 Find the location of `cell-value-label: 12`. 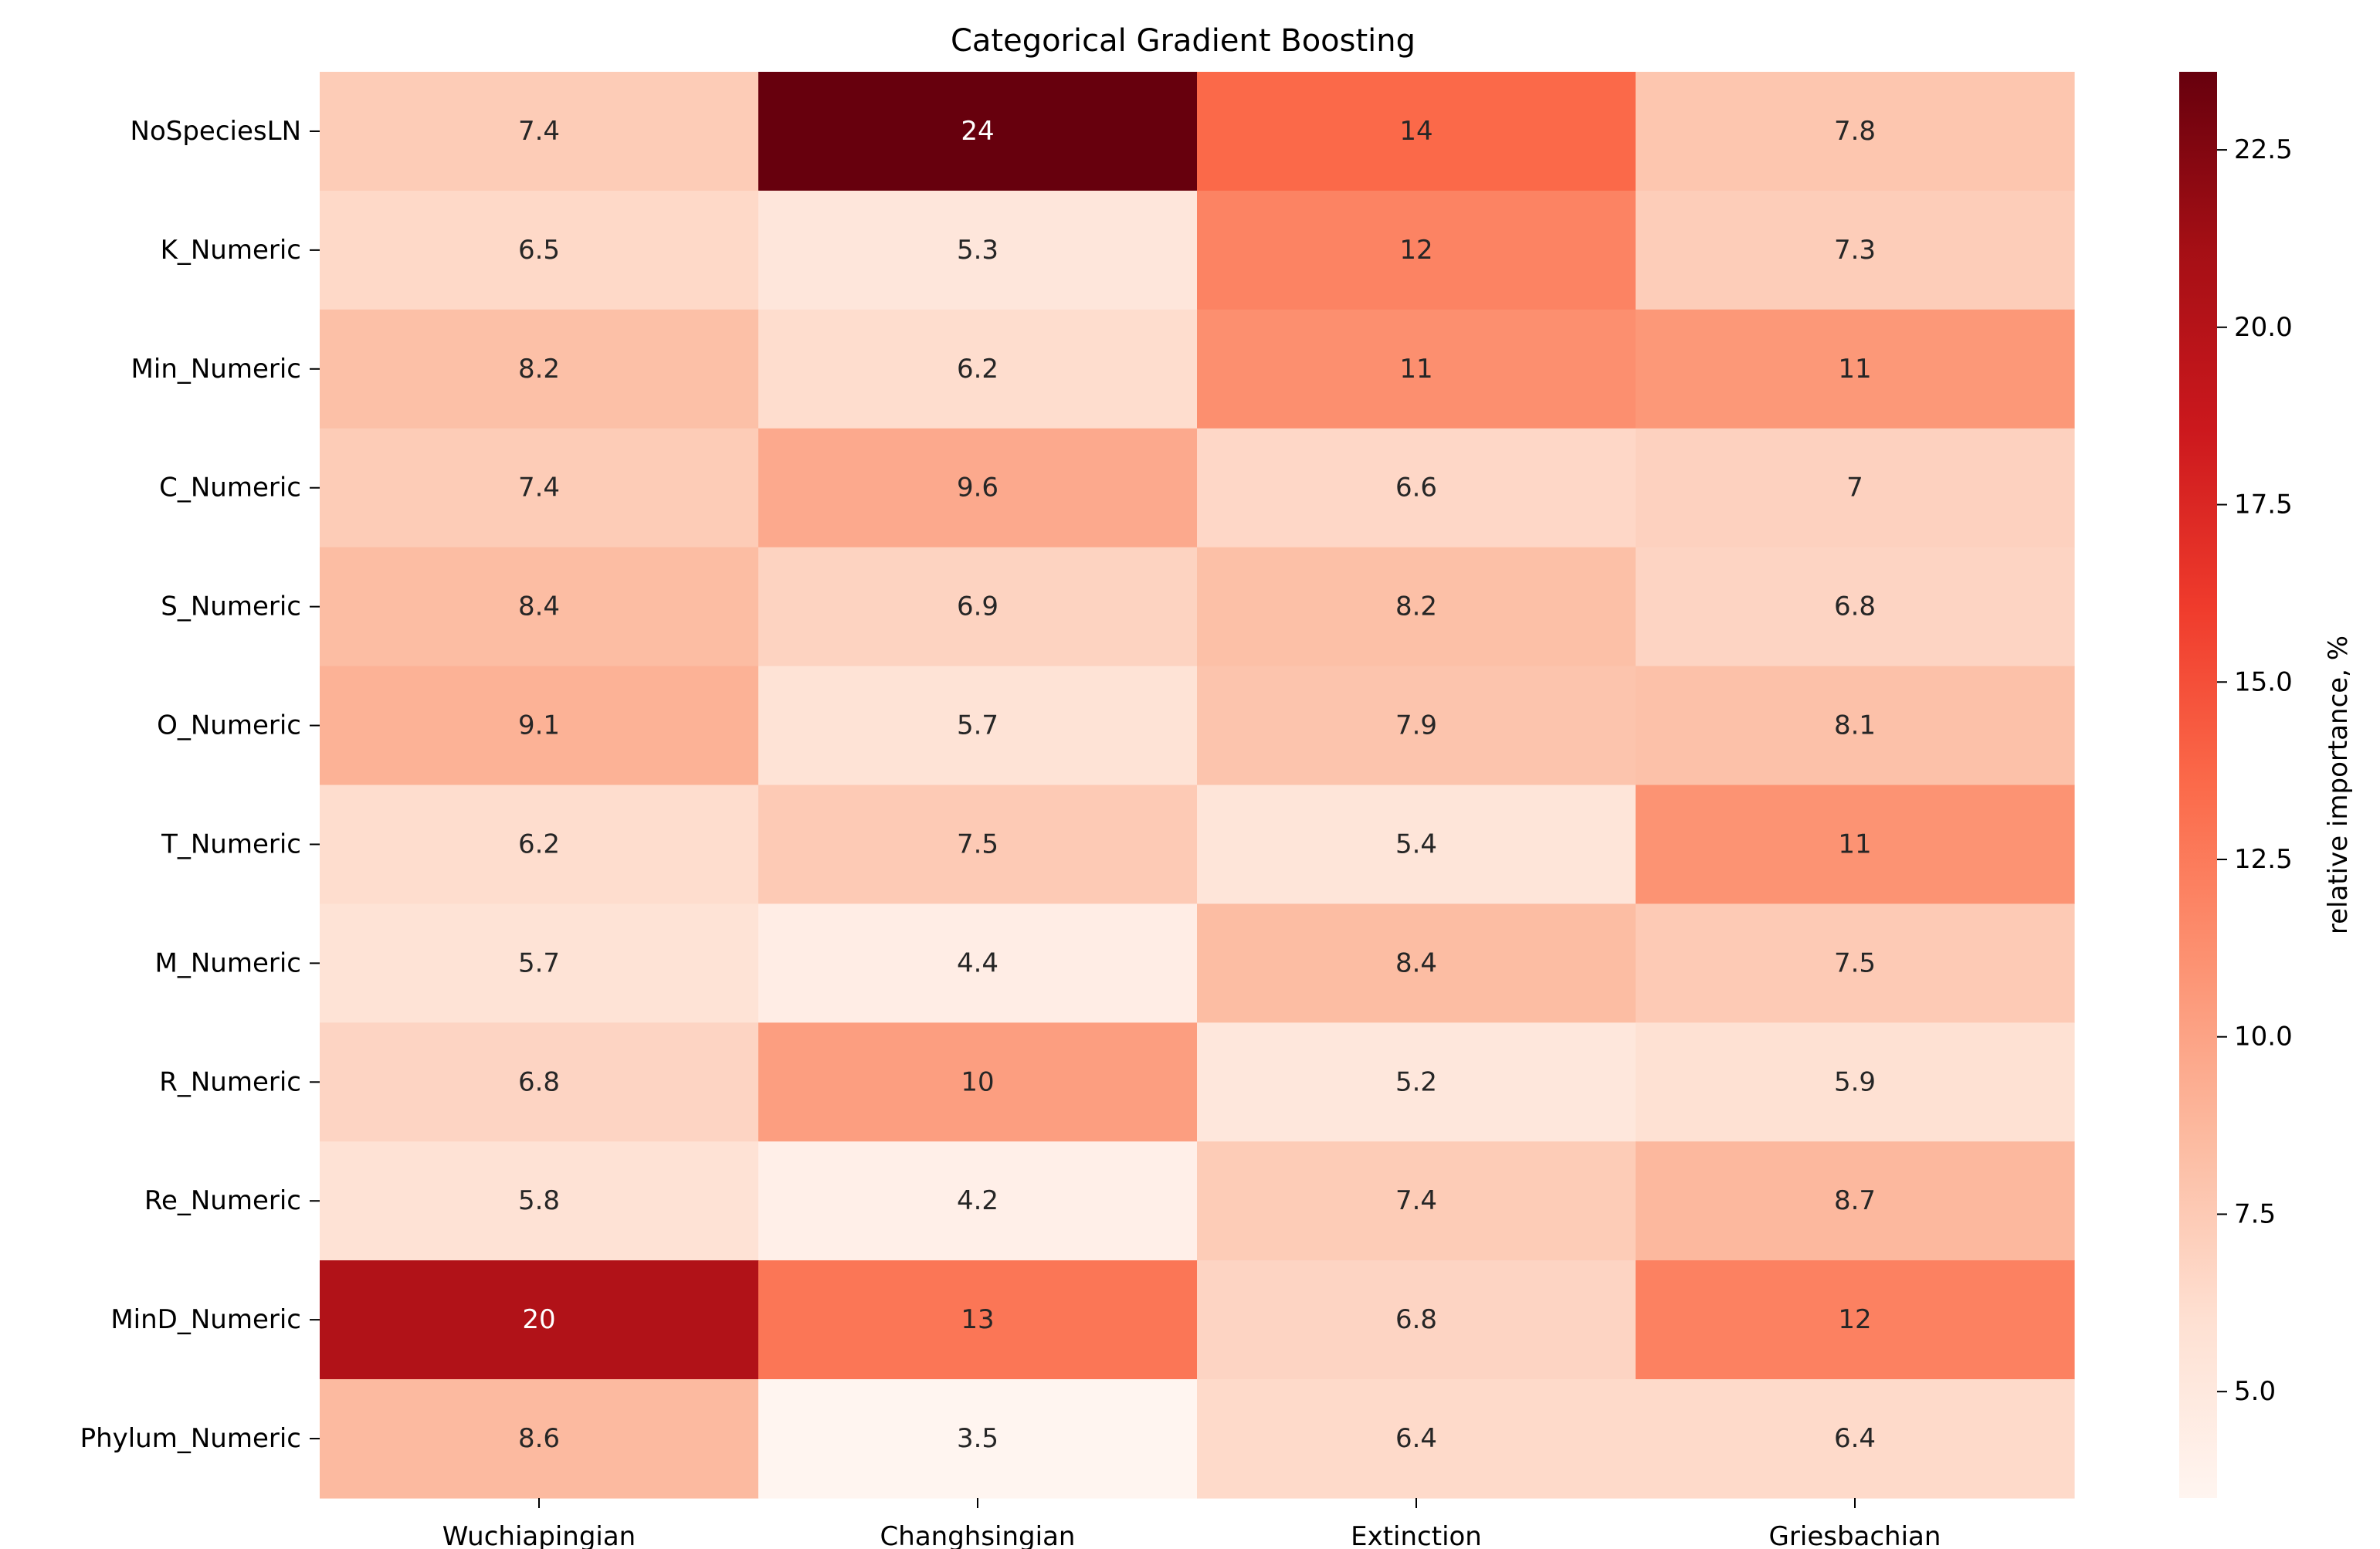

cell-value-label: 12 is located at coordinates (1854, 1319).